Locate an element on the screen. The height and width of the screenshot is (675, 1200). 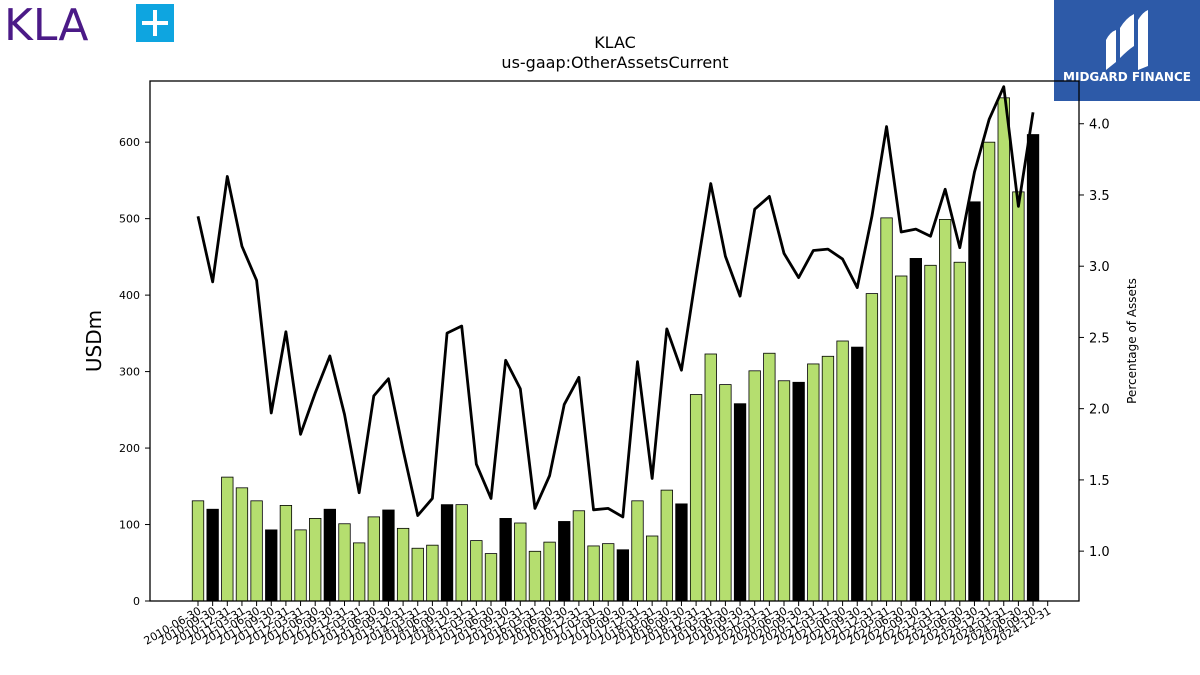
y-tick-label: 300 is located at coordinates (129, 372).